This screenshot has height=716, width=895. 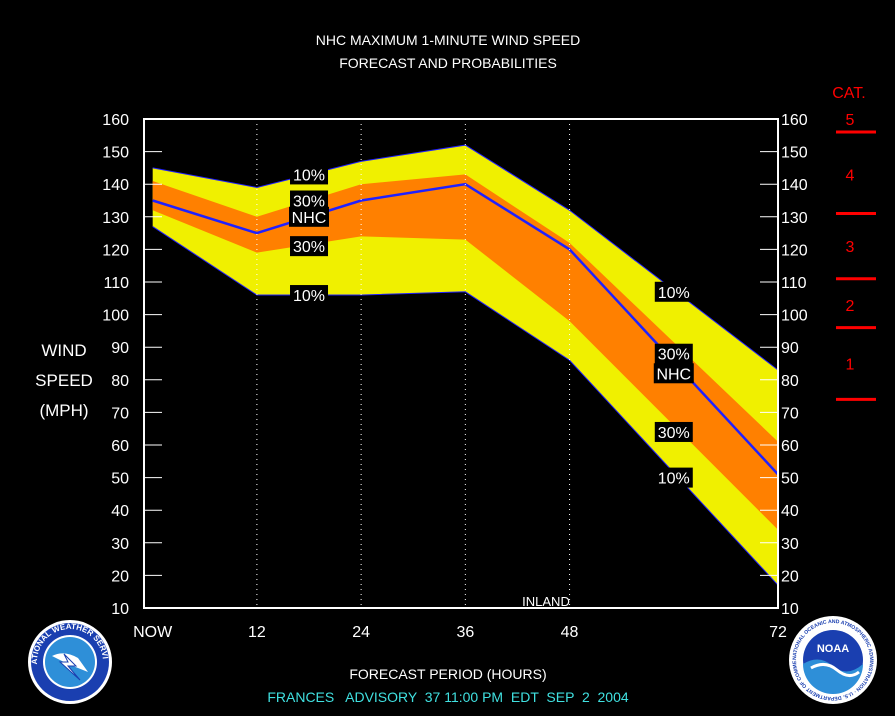 I want to click on y-tick-label: 130, so click(x=115, y=218).